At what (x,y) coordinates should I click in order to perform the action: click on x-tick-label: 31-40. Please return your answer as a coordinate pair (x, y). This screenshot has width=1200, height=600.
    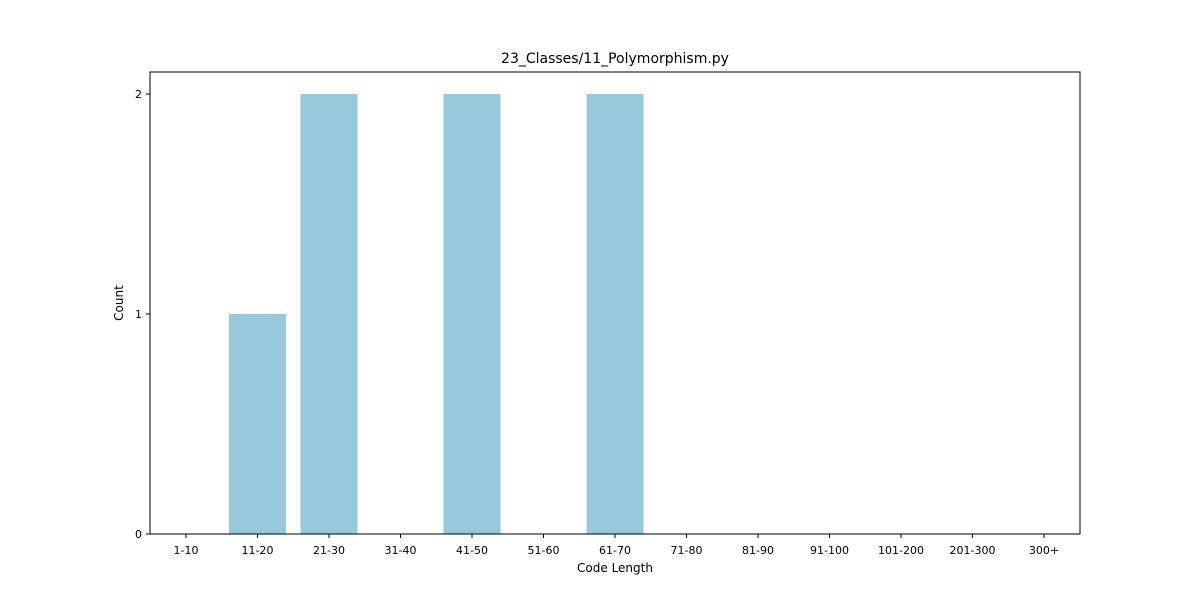
    Looking at the image, I should click on (401, 550).